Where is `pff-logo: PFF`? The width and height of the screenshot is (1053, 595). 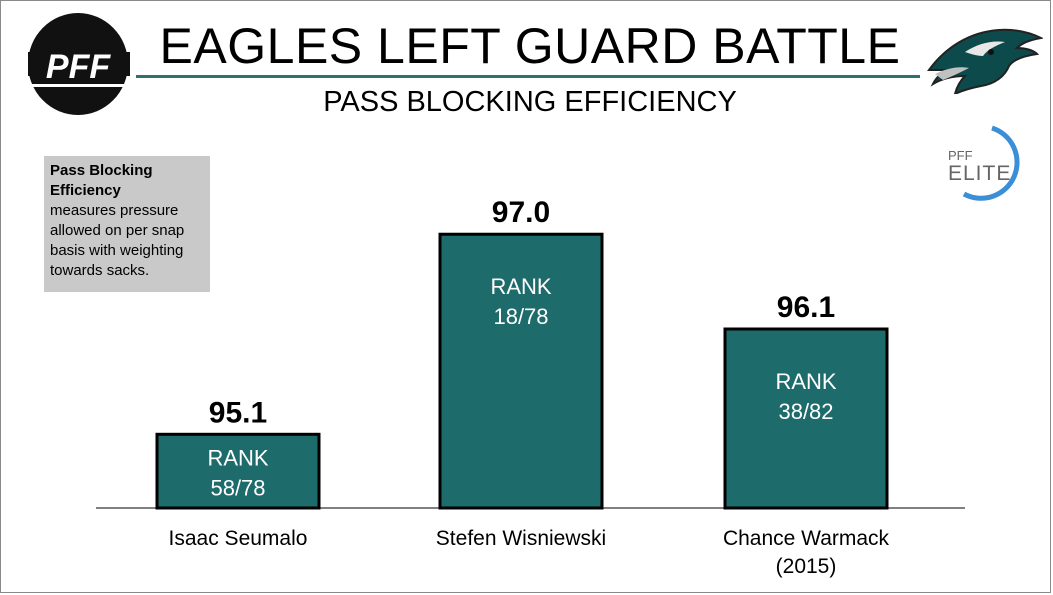
pff-logo: PFF is located at coordinates (79, 64).